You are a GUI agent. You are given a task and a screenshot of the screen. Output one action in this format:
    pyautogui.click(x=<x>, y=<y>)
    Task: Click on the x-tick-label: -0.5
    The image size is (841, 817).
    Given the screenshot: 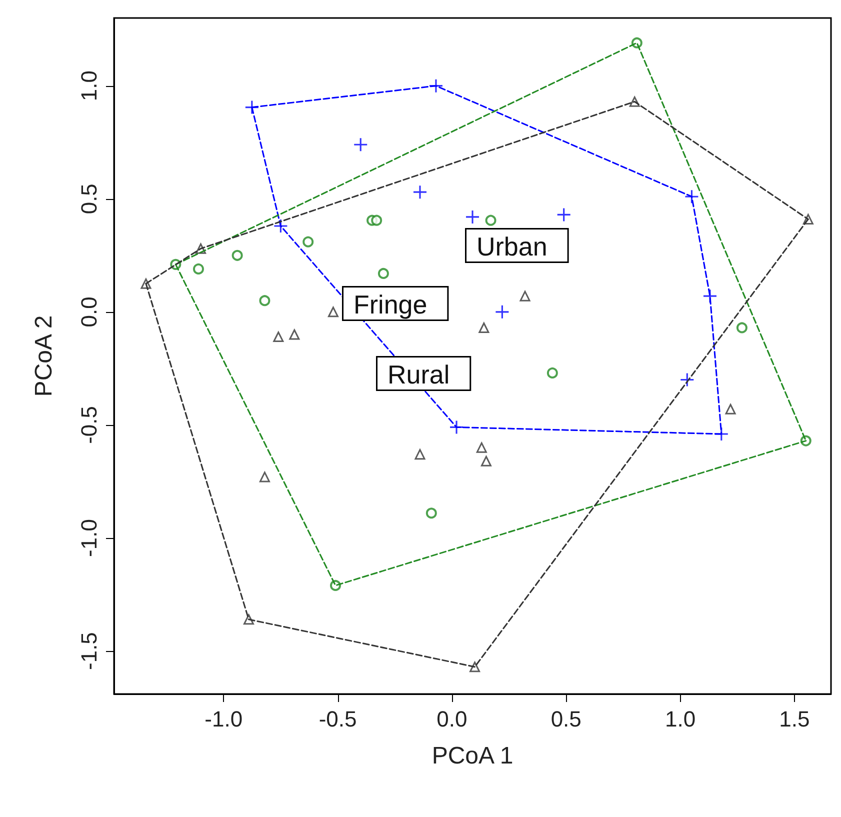 What is the action you would take?
    pyautogui.click(x=337, y=719)
    